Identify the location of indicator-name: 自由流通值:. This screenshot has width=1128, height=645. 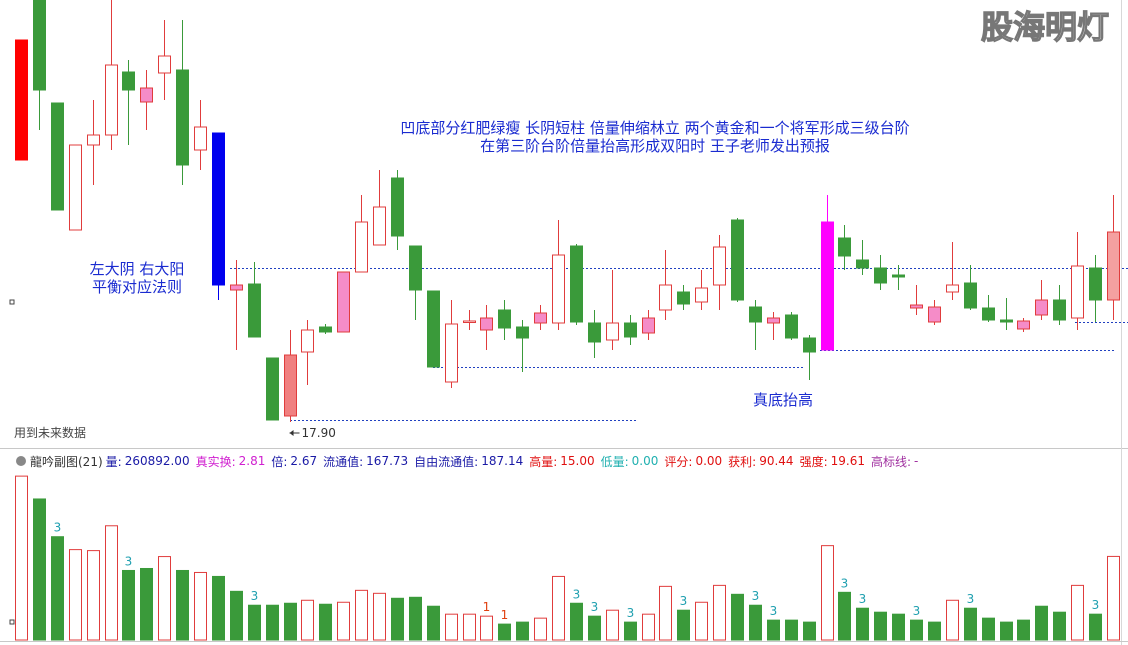
(446, 461).